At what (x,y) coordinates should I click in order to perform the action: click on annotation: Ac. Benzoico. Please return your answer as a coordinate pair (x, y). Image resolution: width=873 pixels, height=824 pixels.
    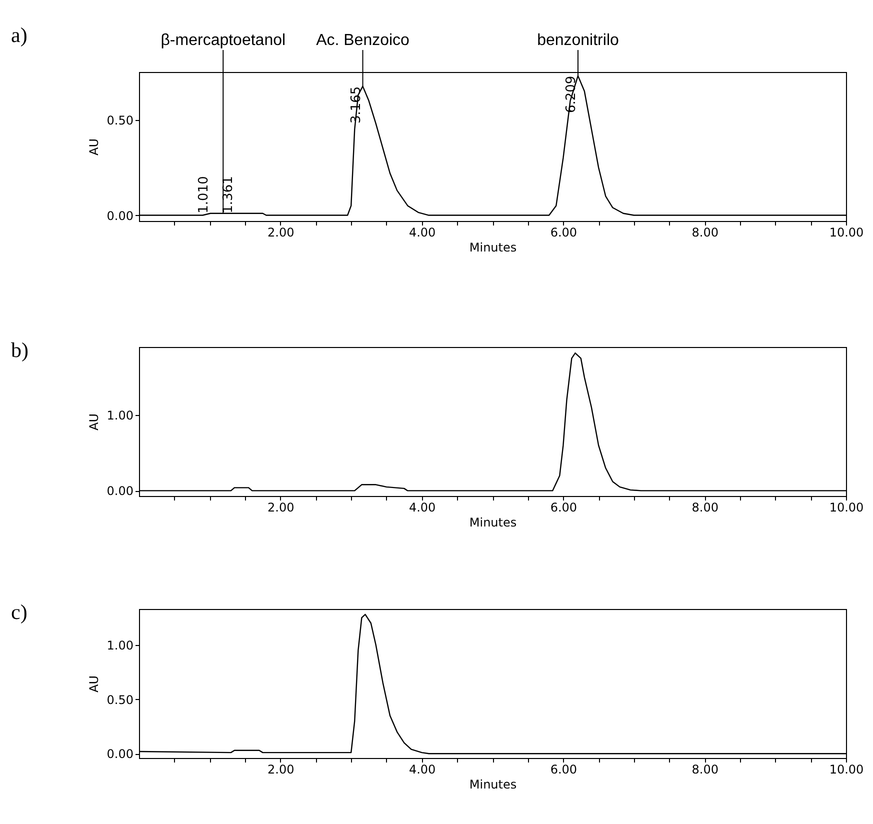
    Looking at the image, I should click on (363, 40).